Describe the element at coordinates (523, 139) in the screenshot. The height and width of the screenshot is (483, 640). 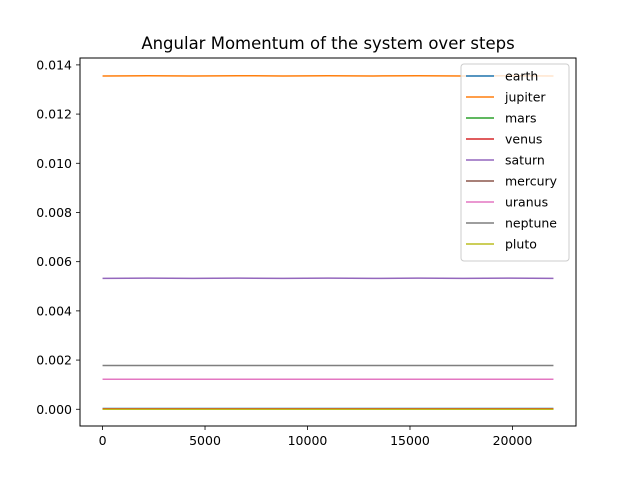
I see `legend-label-venus: venus` at that location.